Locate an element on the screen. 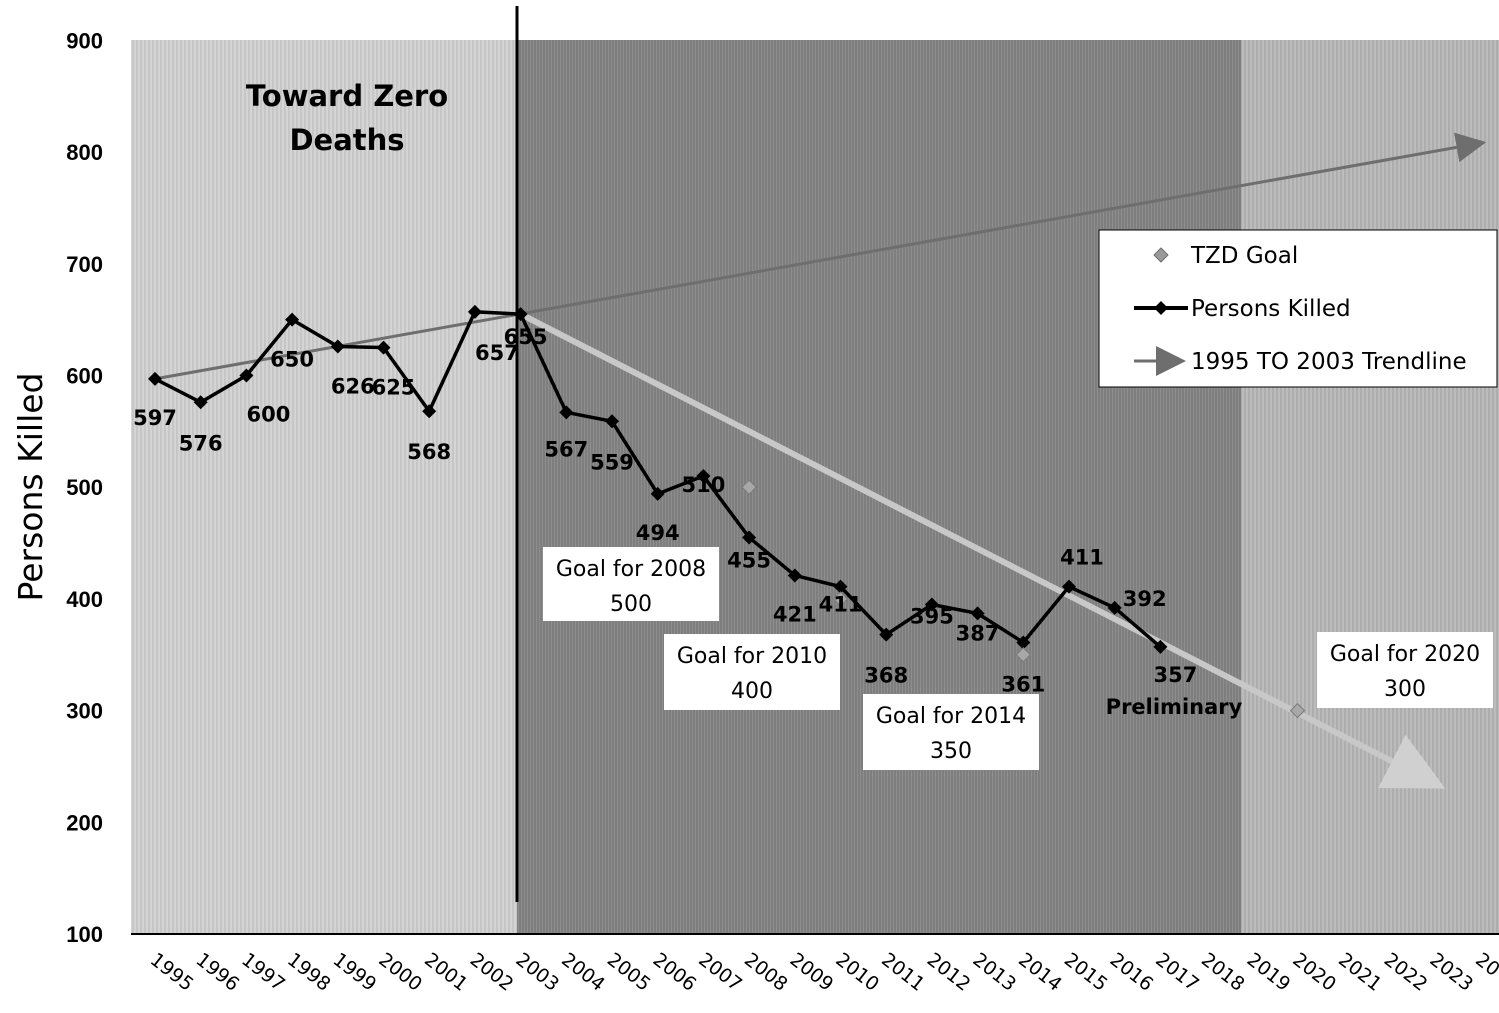 The image size is (1499, 1013). x-tick-label-2012: 2012 is located at coordinates (949, 972).